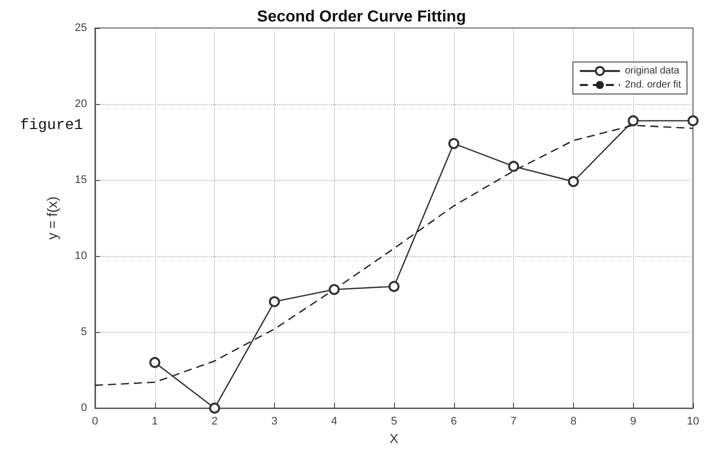 This screenshot has height=450, width=723. What do you see at coordinates (52, 218) in the screenshot?
I see `y-axis-title: y = f(x)` at bounding box center [52, 218].